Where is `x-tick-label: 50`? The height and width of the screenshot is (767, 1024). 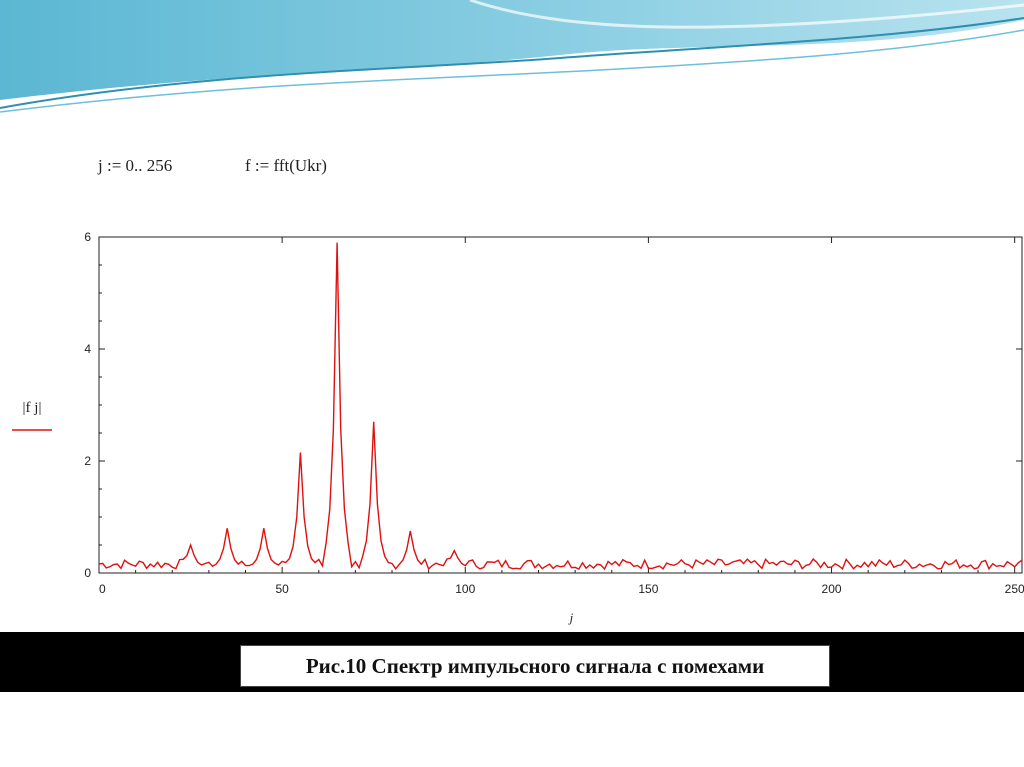 x-tick-label: 50 is located at coordinates (282, 589).